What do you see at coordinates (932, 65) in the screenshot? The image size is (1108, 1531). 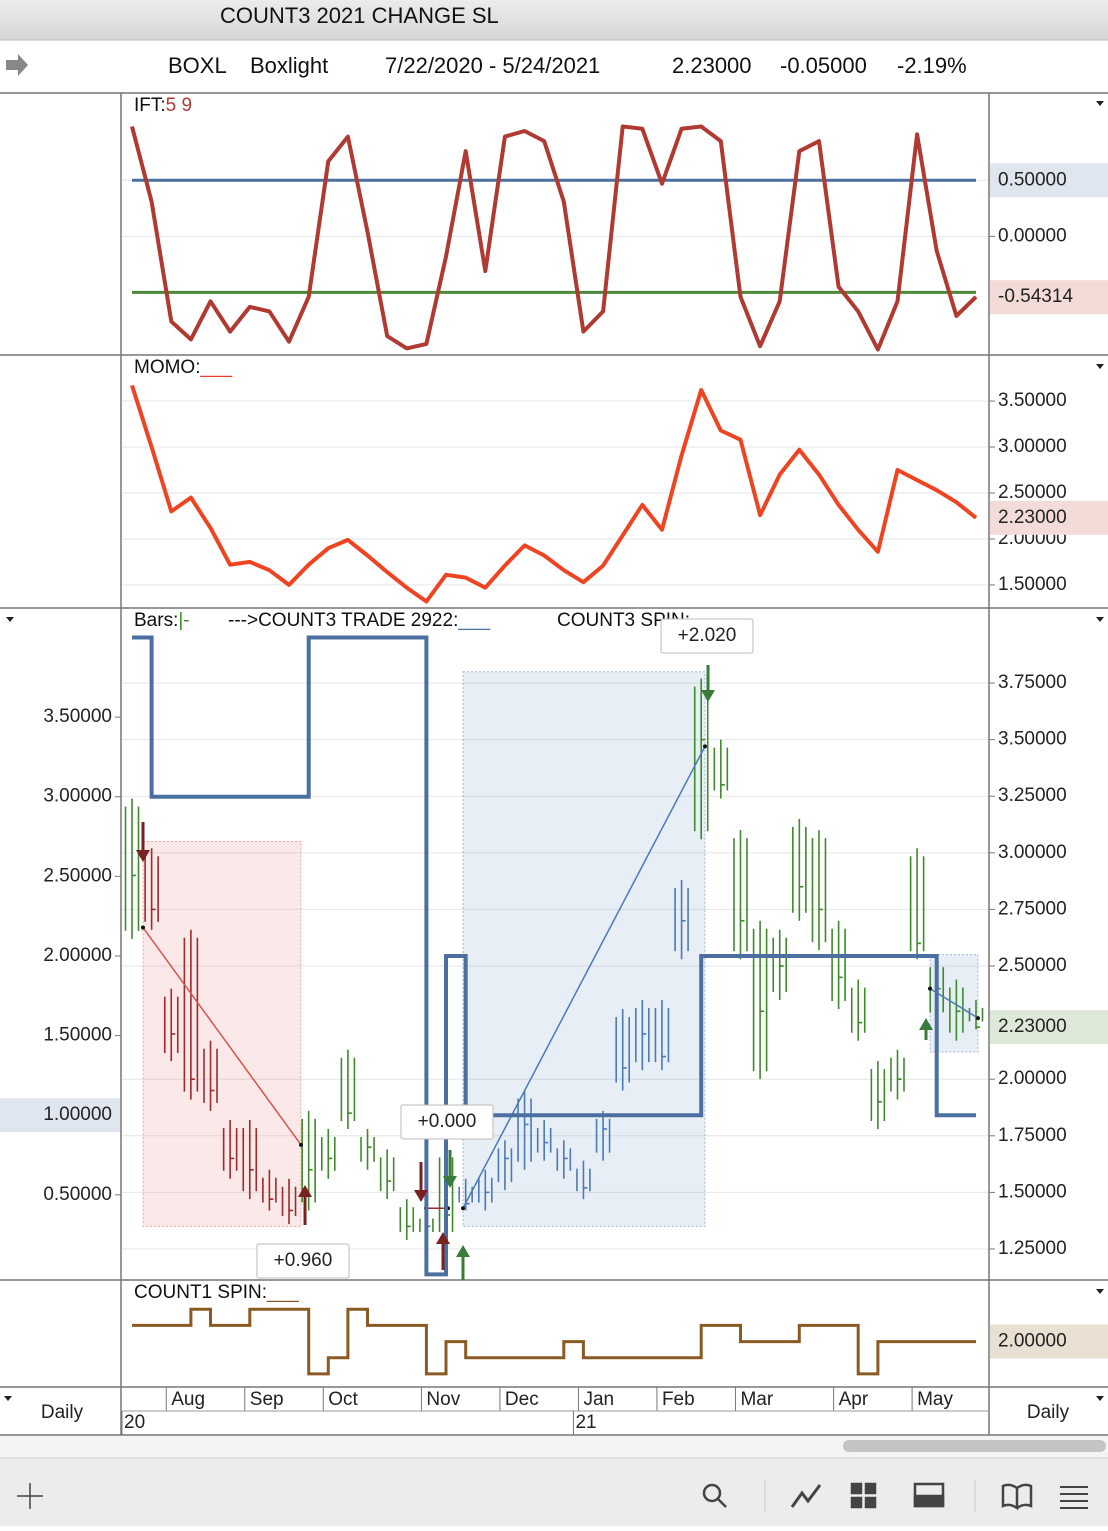 I see `percent-change: -2.19%` at bounding box center [932, 65].